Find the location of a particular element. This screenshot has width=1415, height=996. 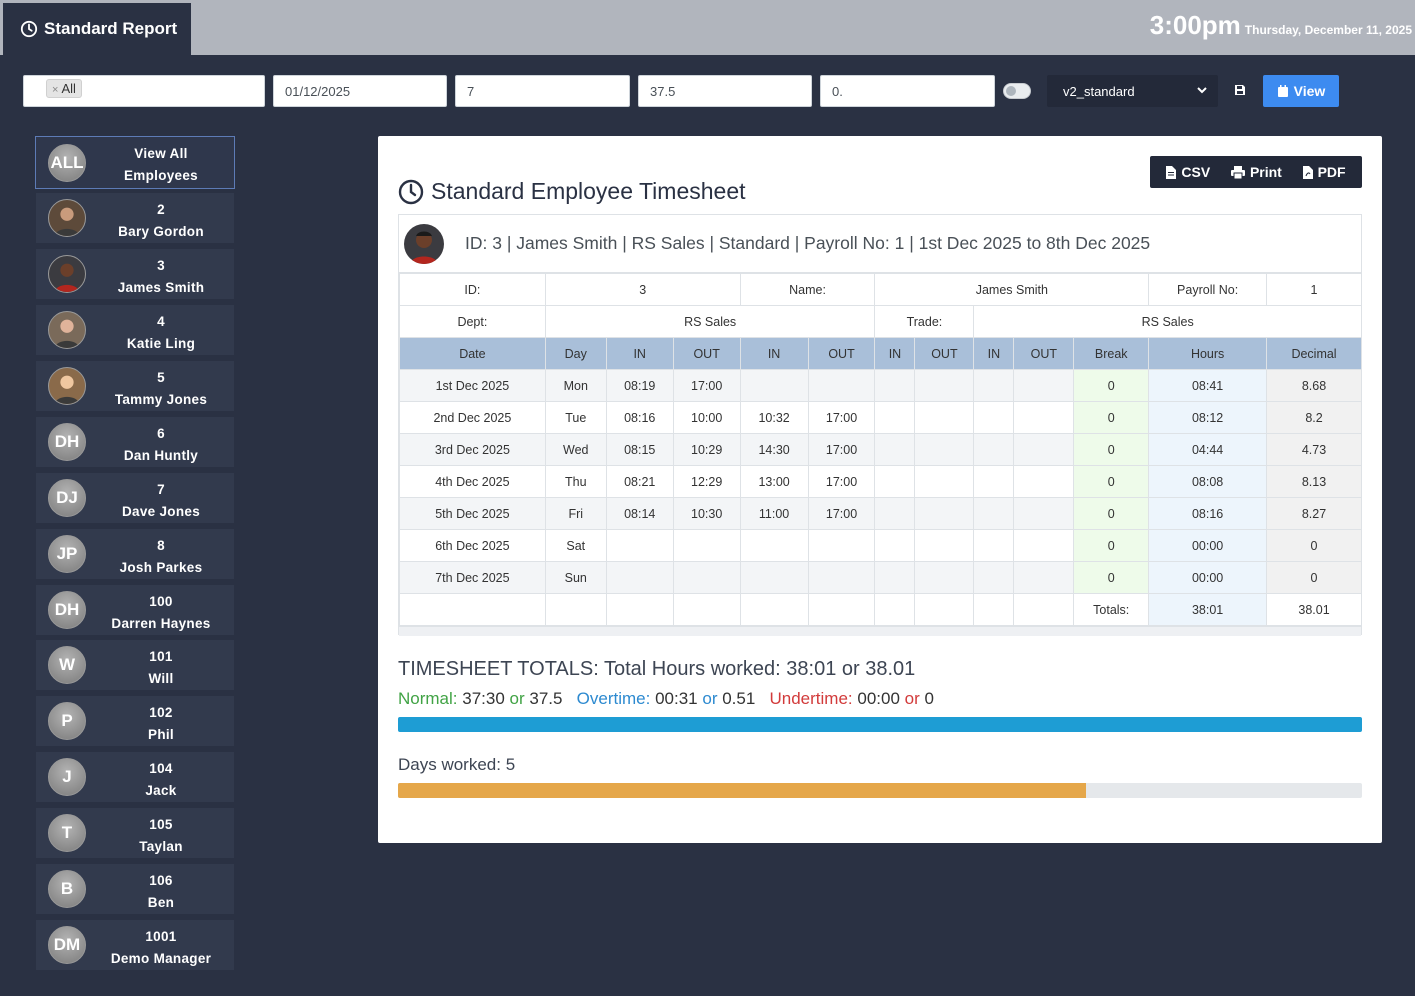

sidebar-item-employee: 4 Katie Ling is located at coordinates (135, 330).